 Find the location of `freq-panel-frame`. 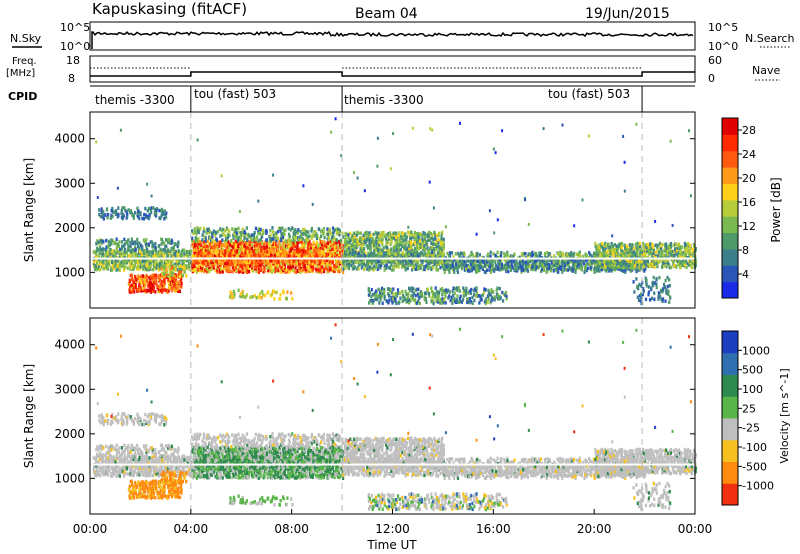

freq-panel-frame is located at coordinates (392, 69).